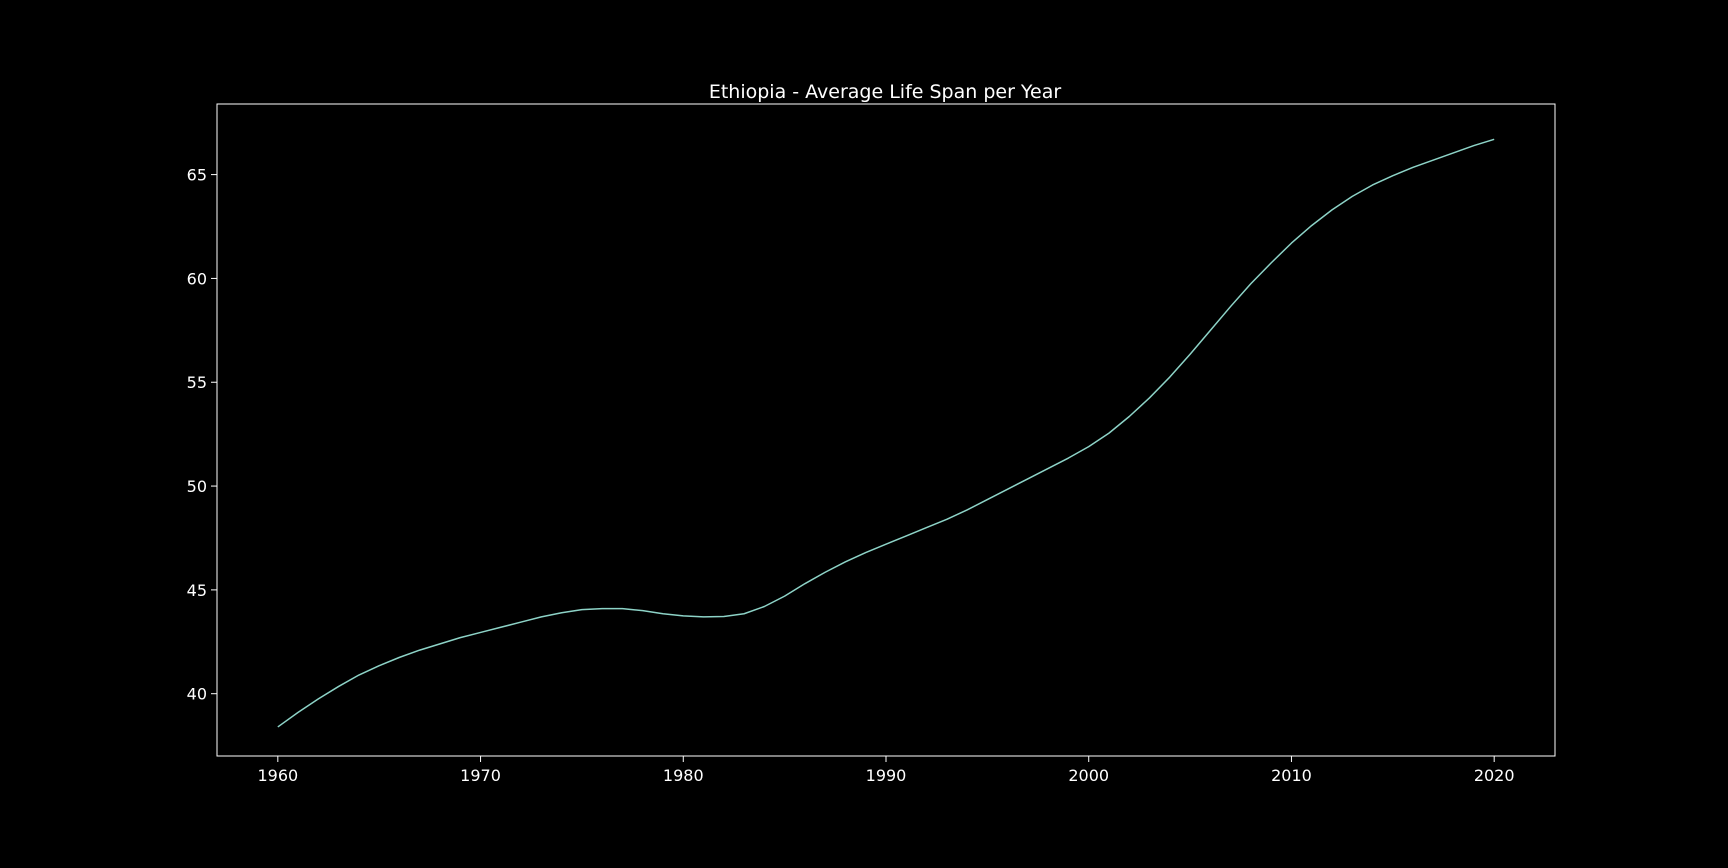  I want to click on y-tick-label: 65, so click(197, 175).